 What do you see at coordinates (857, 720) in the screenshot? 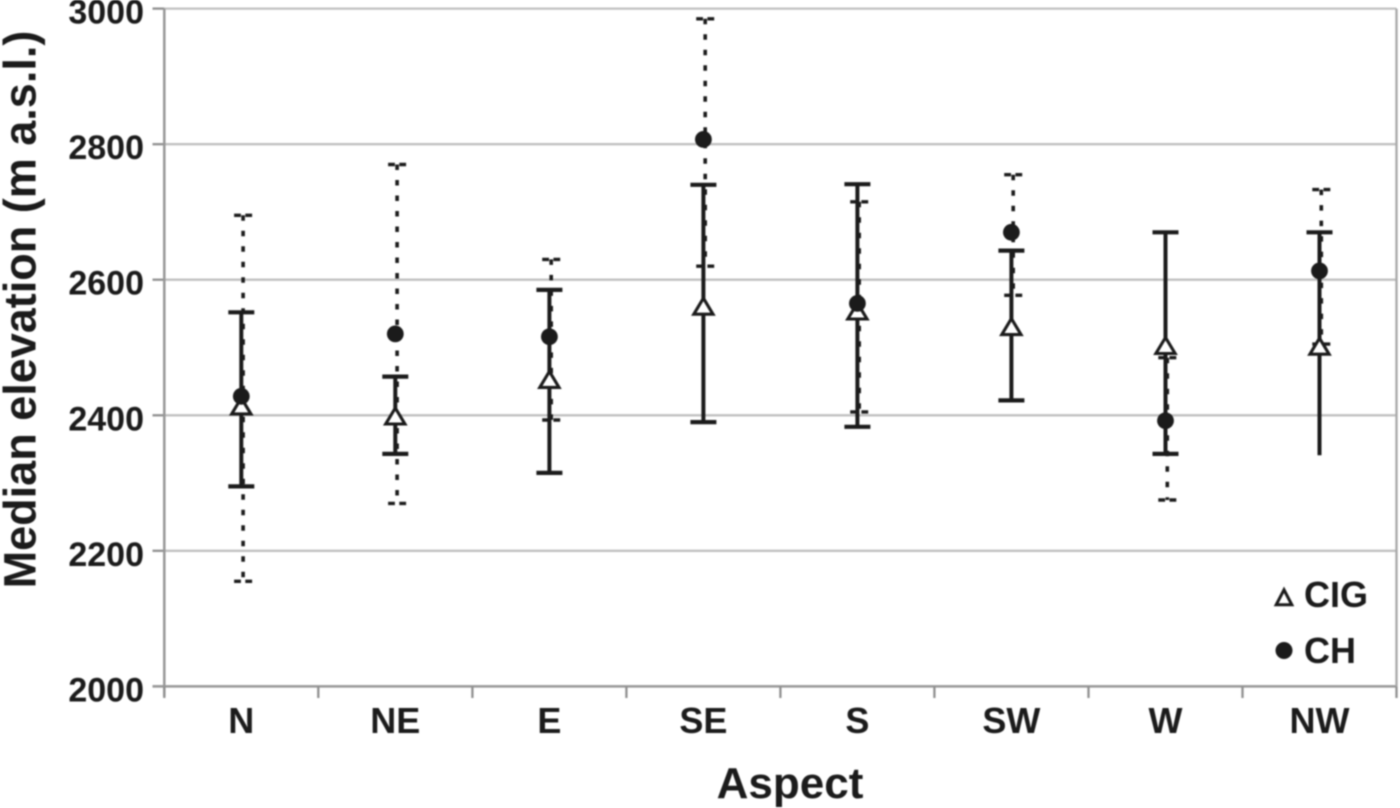
I see `svg-text: S` at bounding box center [857, 720].